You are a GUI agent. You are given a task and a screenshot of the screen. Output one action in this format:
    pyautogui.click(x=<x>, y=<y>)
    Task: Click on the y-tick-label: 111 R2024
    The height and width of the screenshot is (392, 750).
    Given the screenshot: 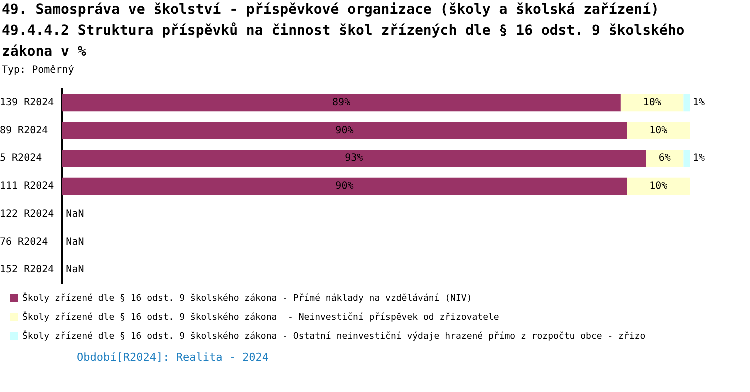 What is the action you would take?
    pyautogui.click(x=27, y=186)
    